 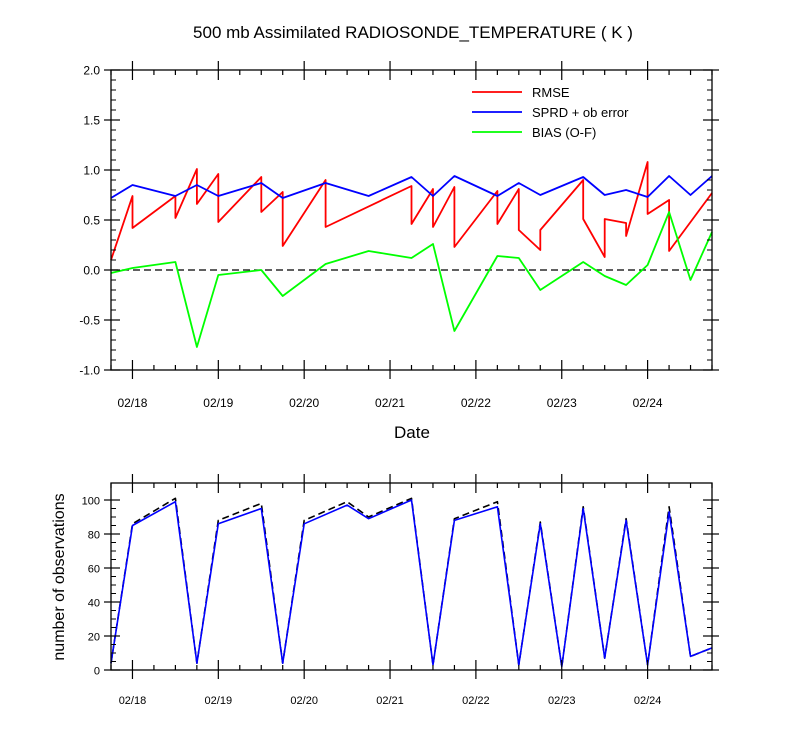 I want to click on y-tick-label: 80, so click(x=94, y=536).